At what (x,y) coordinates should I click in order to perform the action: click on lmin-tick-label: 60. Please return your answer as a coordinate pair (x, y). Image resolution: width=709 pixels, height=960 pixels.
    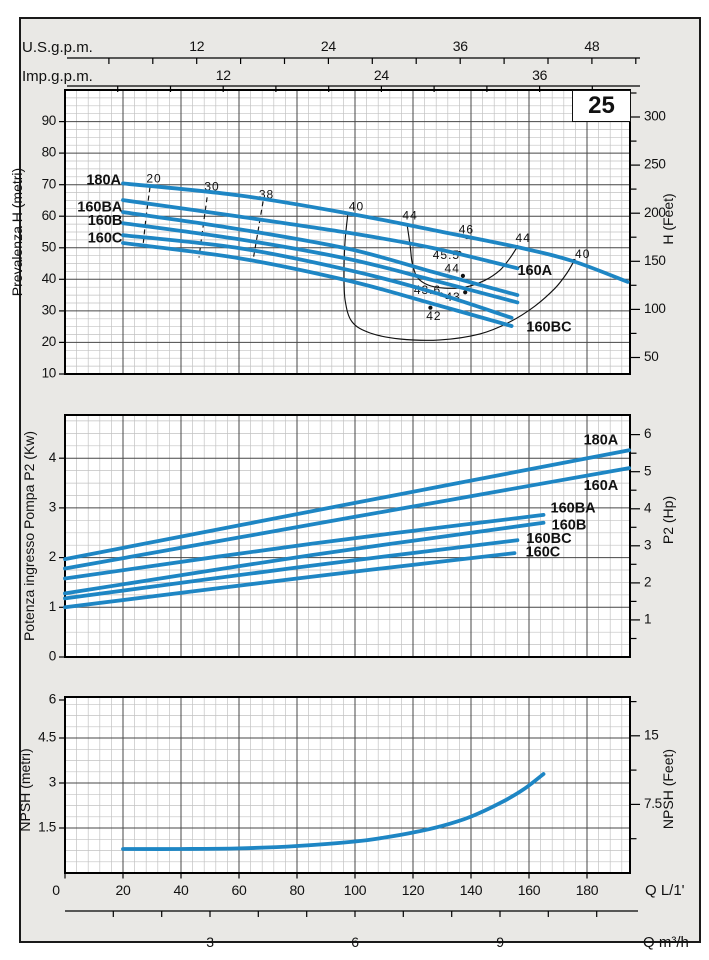
    Looking at the image, I should click on (239, 890).